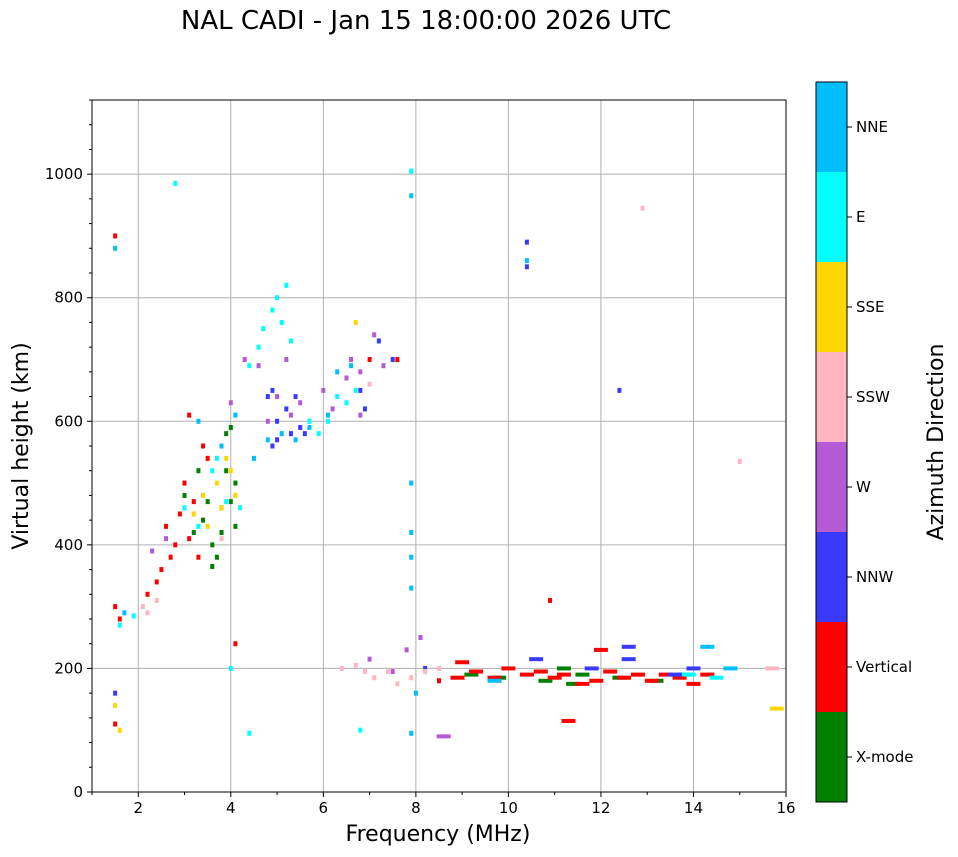 This screenshot has height=857, width=958. What do you see at coordinates (68, 421) in the screenshot?
I see `y-tick-label: 600` at bounding box center [68, 421].